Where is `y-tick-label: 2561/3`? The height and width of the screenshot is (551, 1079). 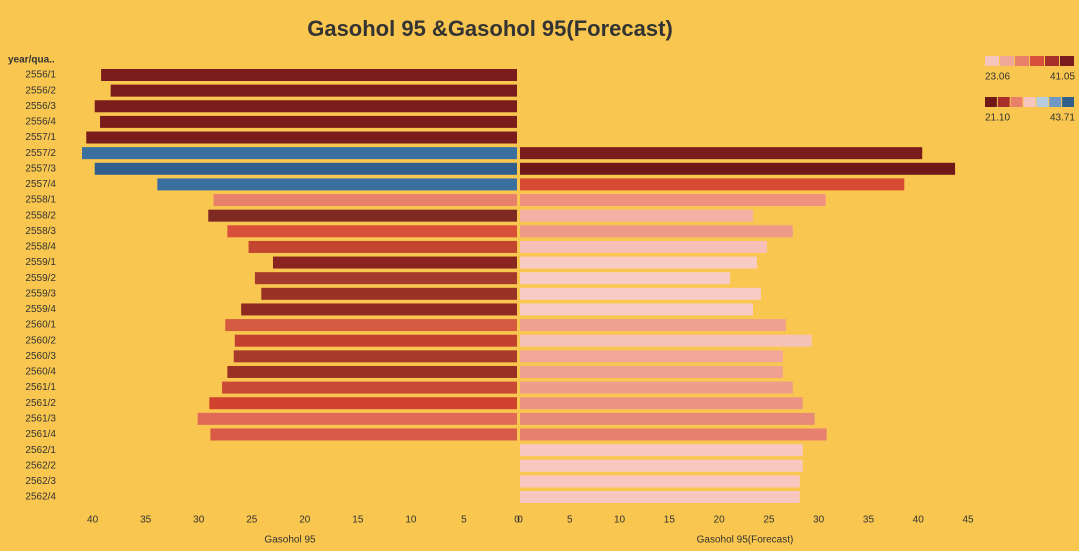
y-tick-label: 2561/3 is located at coordinates (40, 418).